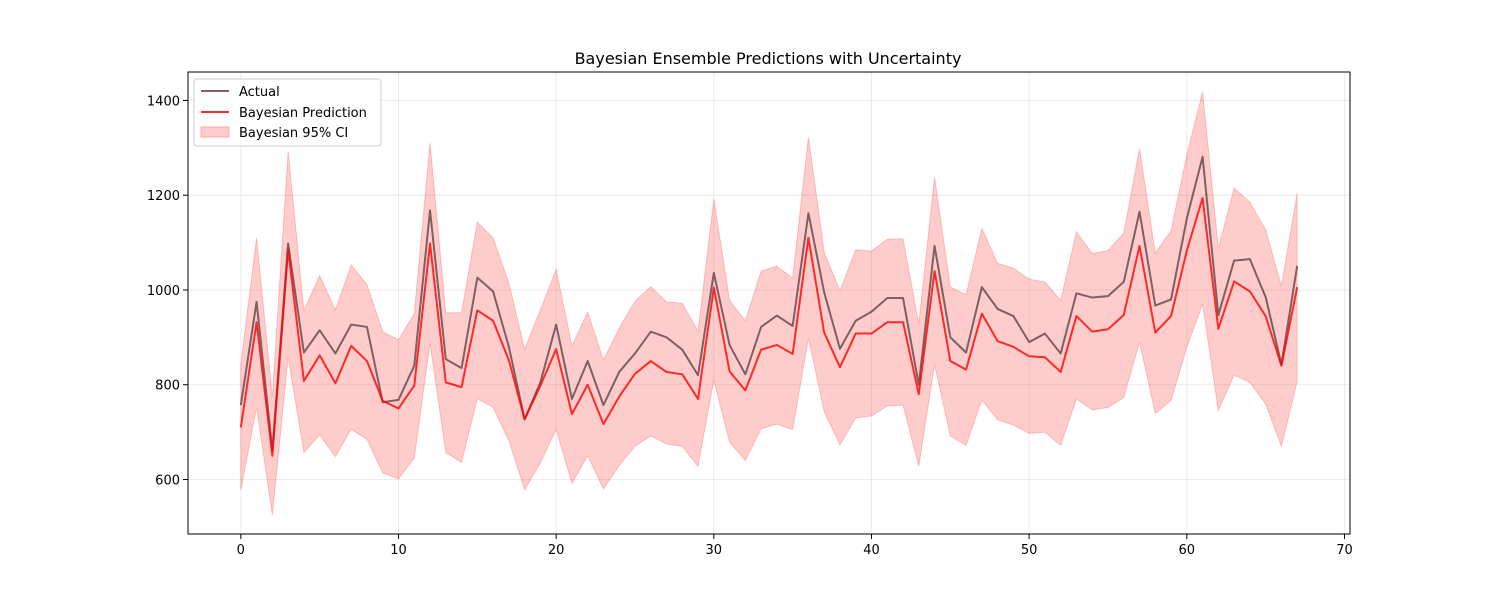 The width and height of the screenshot is (1500, 600). What do you see at coordinates (241, 550) in the screenshot?
I see `x-tick-label: 0` at bounding box center [241, 550].